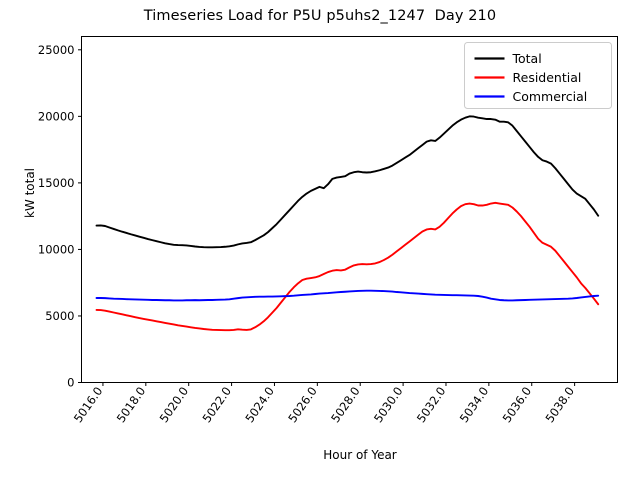  I want to click on x-tick-label: 5016.0, so click(88, 404).